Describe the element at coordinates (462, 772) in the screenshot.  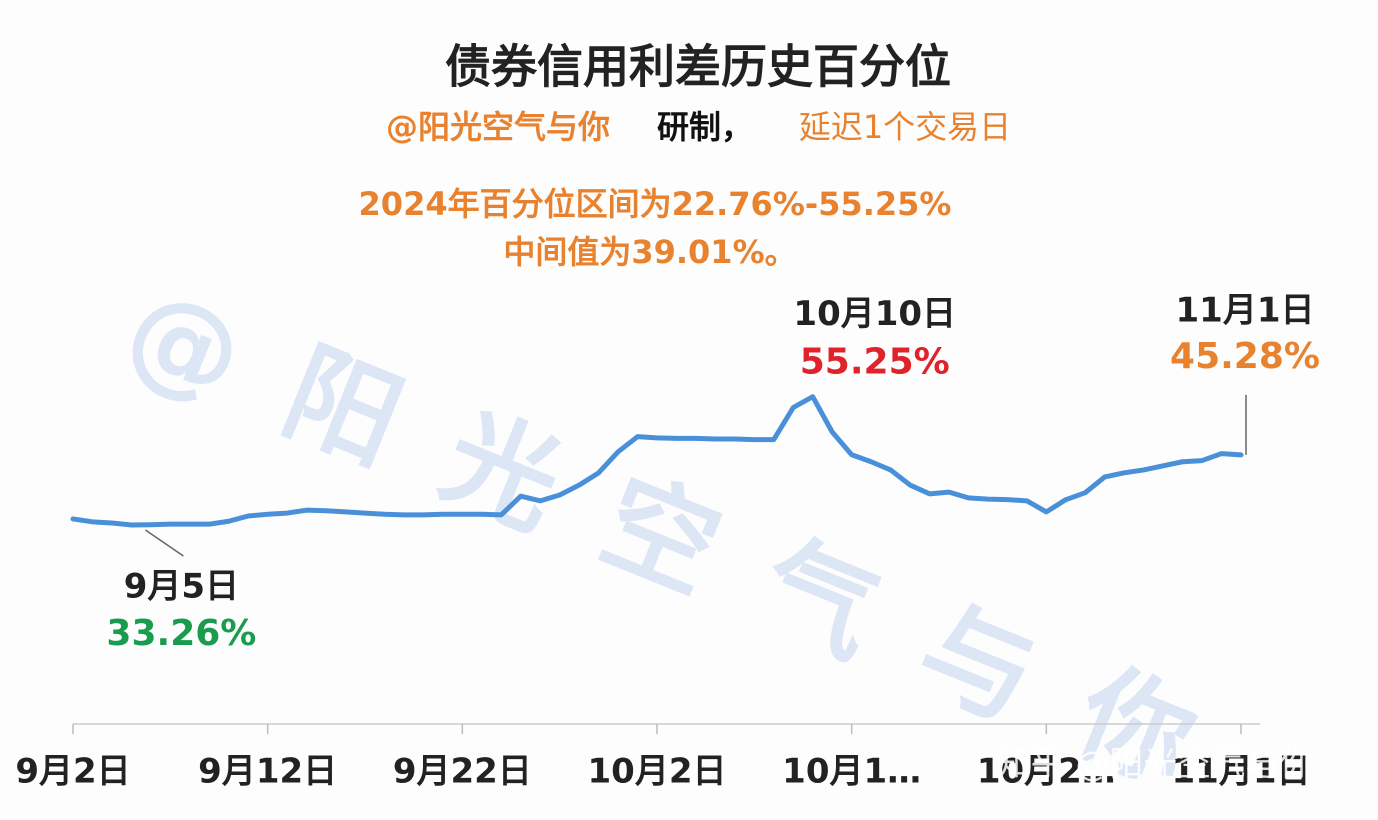
I see `x-tick-label: 9月22日` at that location.